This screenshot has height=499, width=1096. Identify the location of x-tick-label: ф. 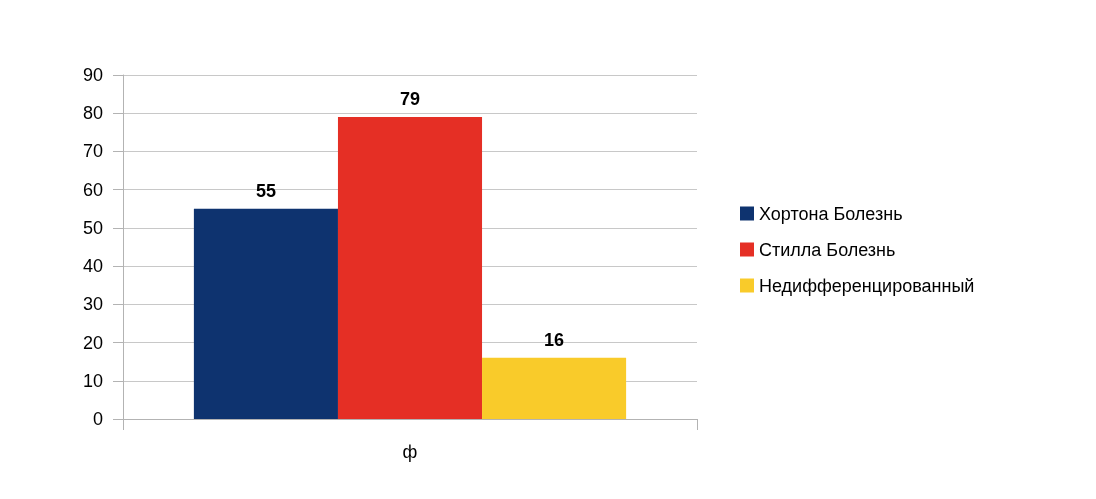
(410, 452).